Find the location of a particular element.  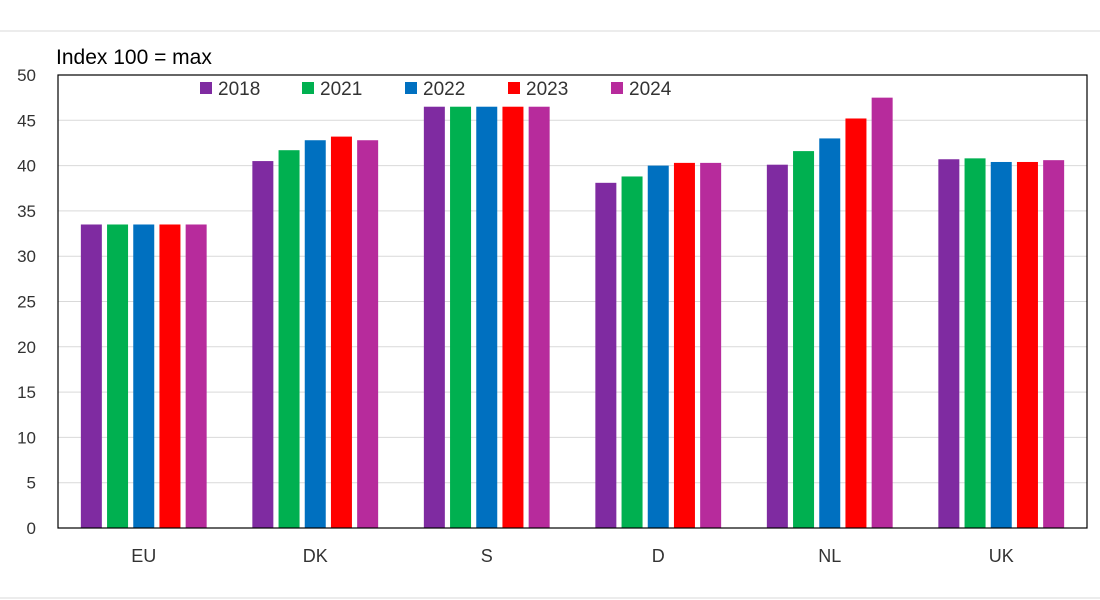

bar-nl-2021 is located at coordinates (804, 339).